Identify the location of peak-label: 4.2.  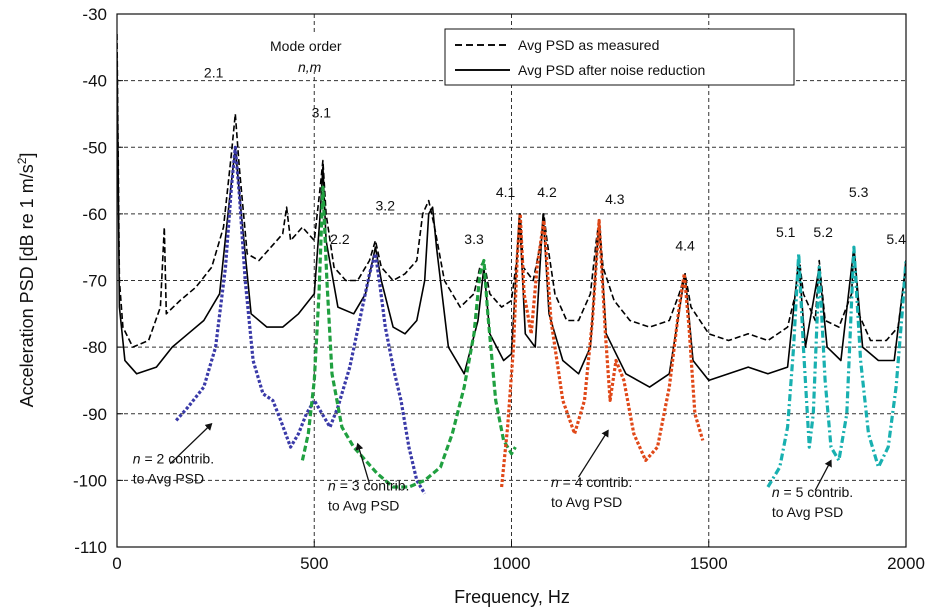
(547, 192).